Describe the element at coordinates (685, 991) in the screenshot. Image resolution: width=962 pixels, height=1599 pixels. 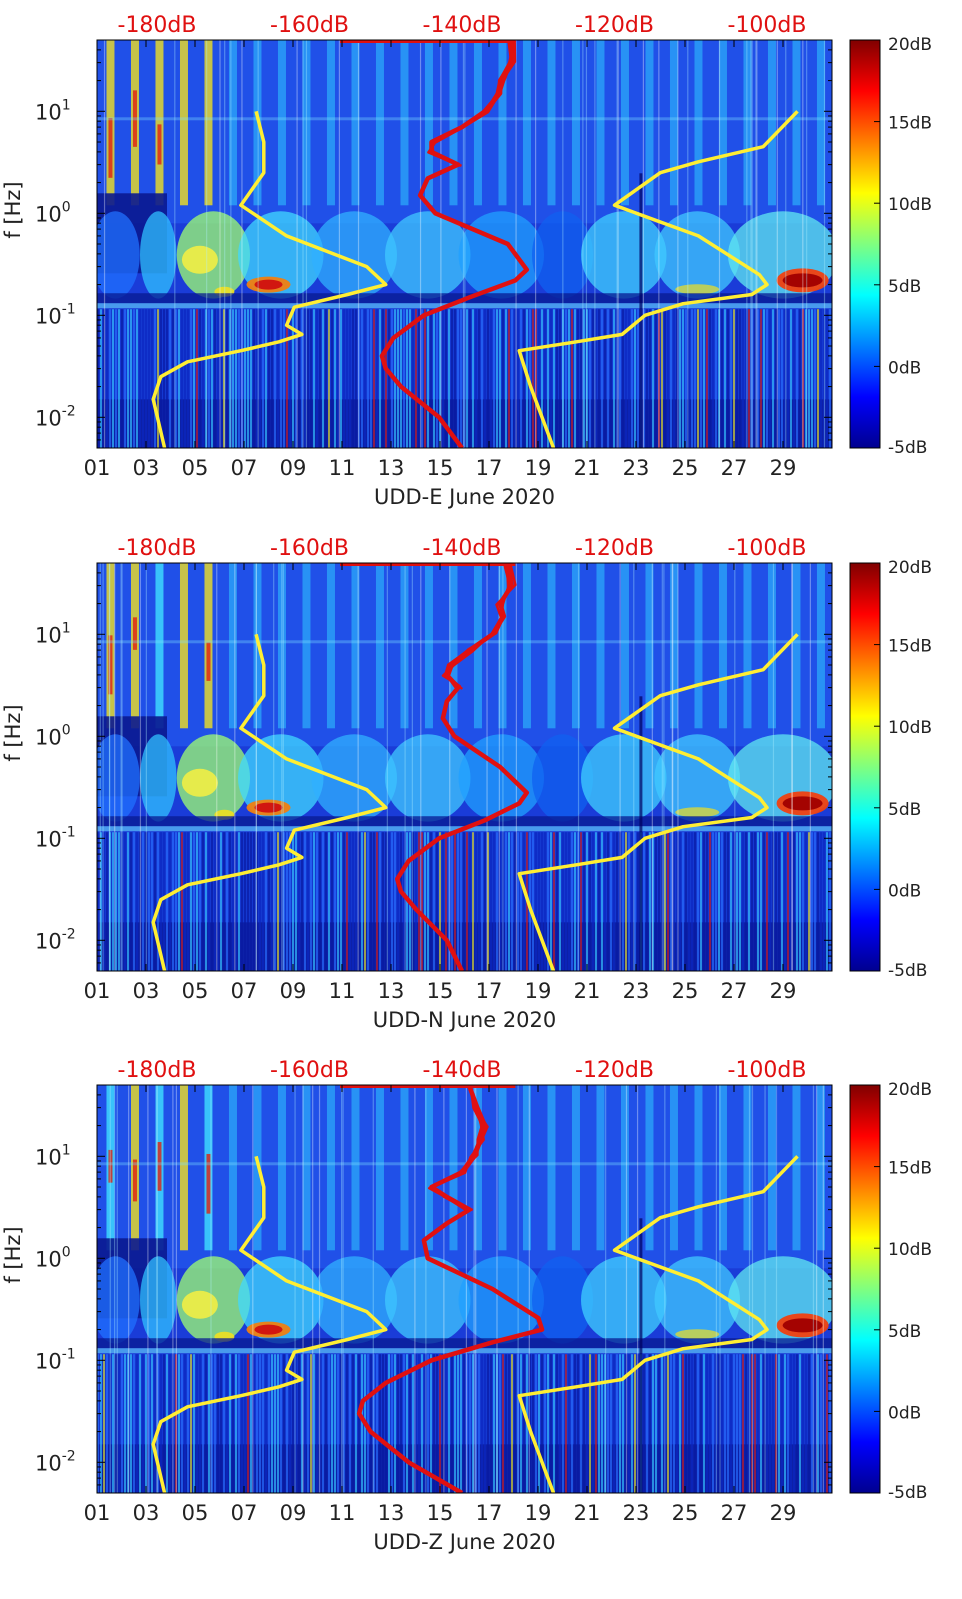
I see `x-tick-label: 25` at that location.